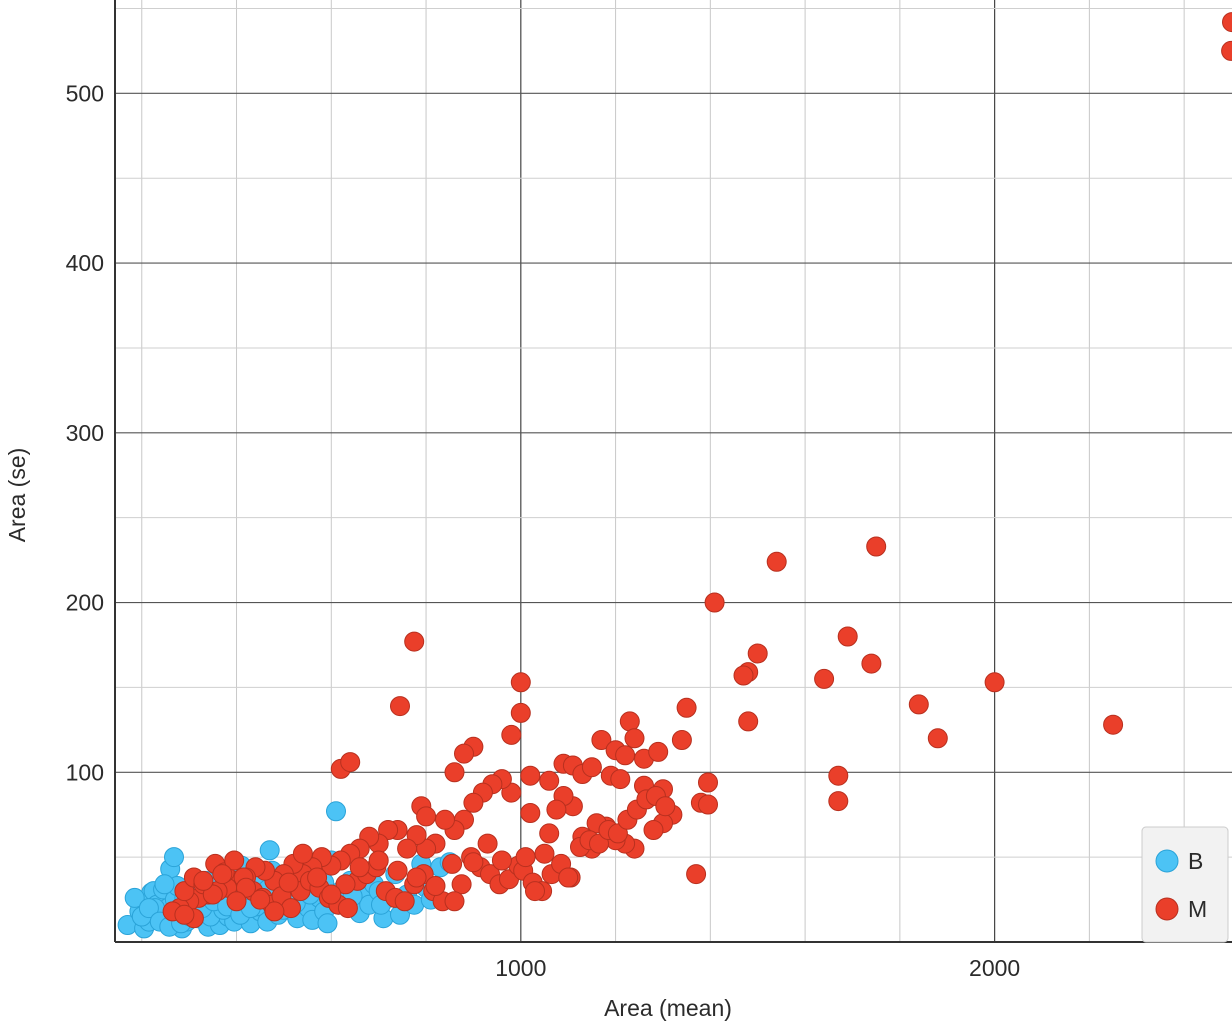 The width and height of the screenshot is (1232, 1024). Describe the element at coordinates (1167, 909) in the screenshot. I see `legend-marker-m` at that location.